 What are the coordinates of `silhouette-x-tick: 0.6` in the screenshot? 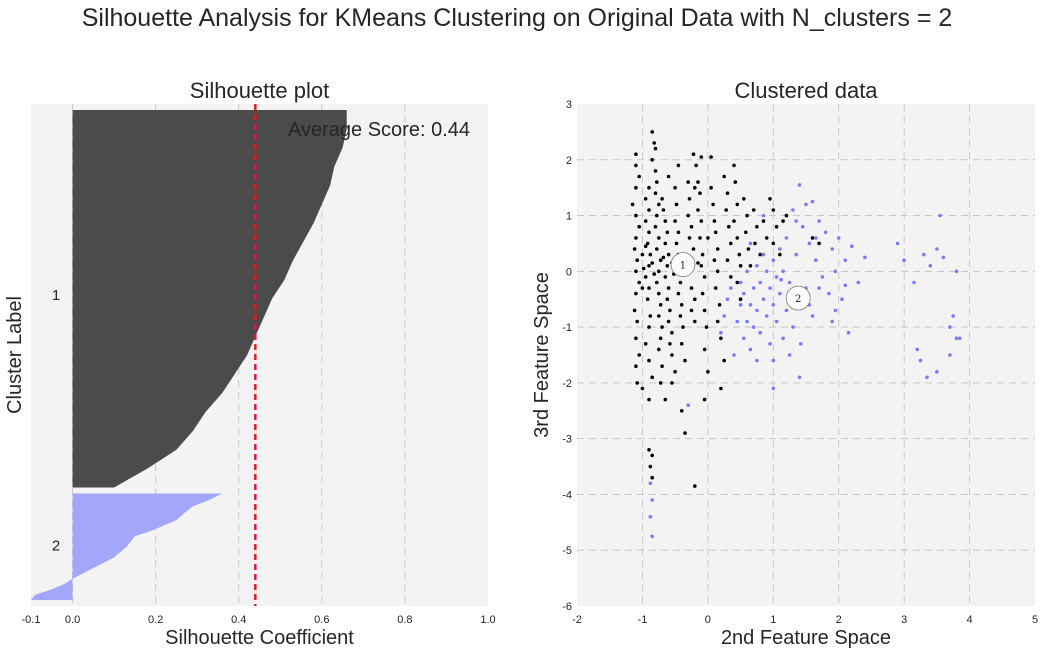 It's located at (321, 620).